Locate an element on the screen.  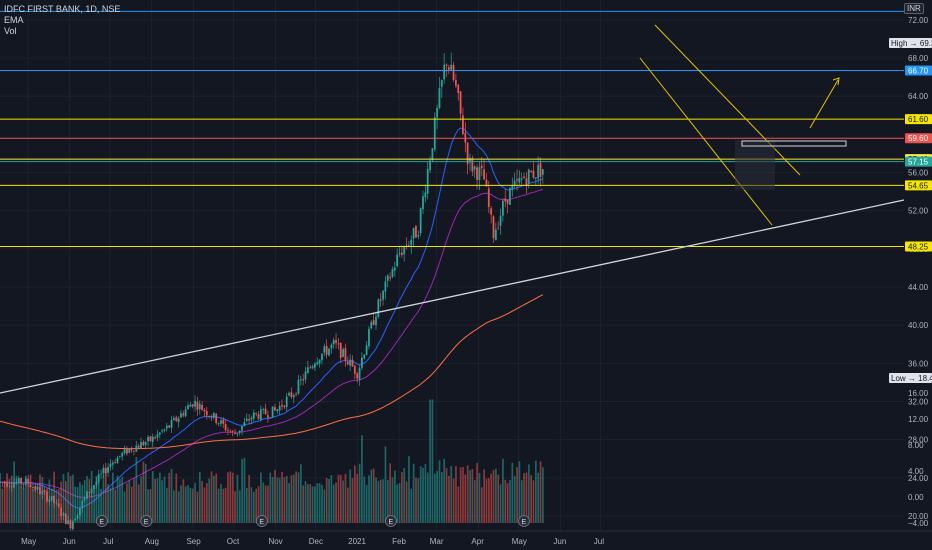
currency-badge: INR is located at coordinates (914, 8).